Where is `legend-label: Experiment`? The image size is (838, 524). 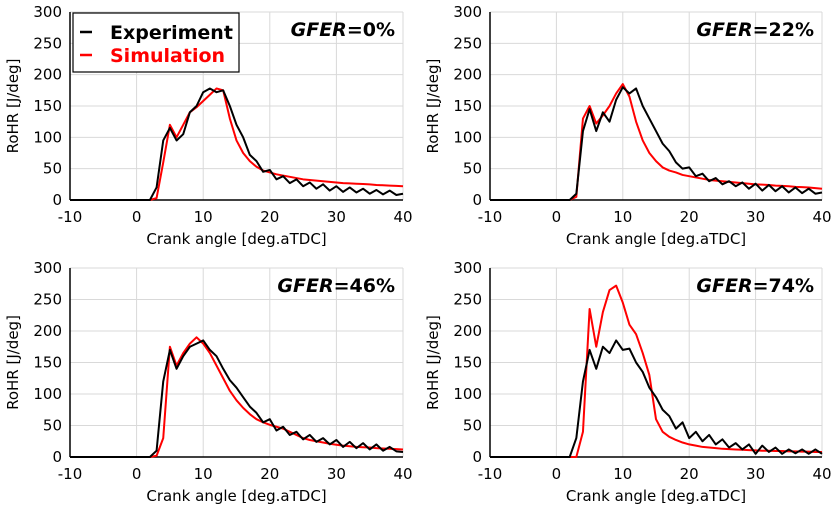
legend-label: Experiment is located at coordinates (171, 33).